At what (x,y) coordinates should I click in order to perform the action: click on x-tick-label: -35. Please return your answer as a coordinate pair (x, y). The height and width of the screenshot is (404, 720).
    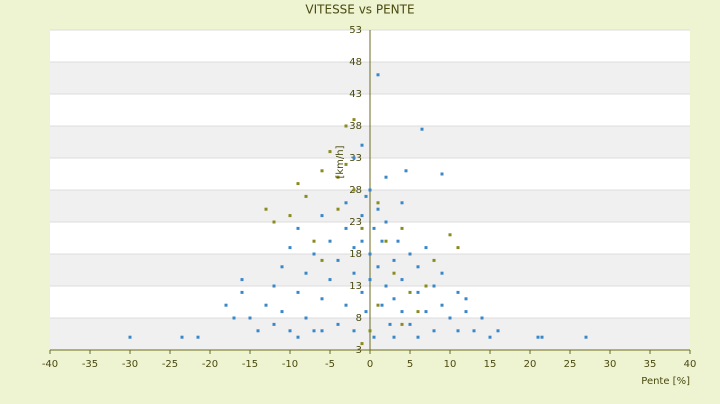
    Looking at the image, I should click on (90, 364).